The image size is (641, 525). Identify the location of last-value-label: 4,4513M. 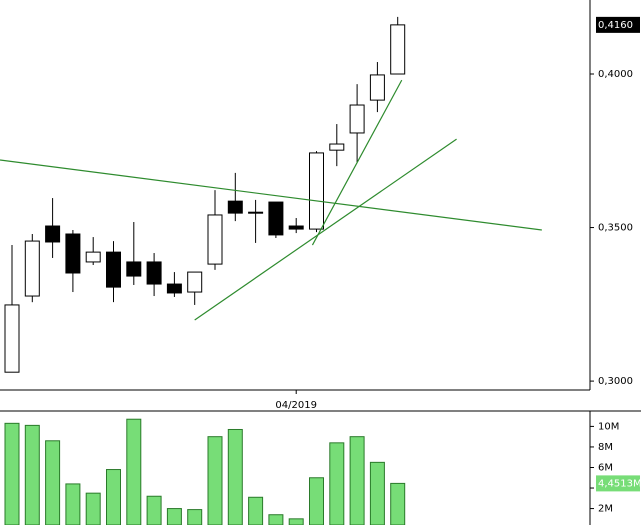
(619, 483).